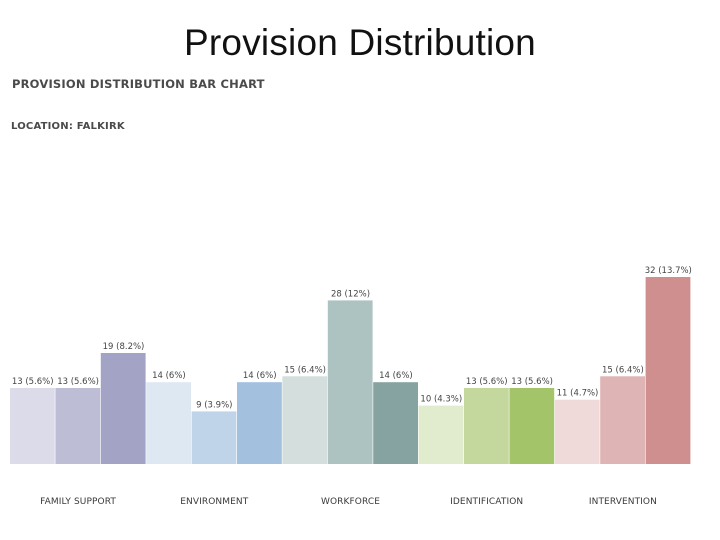  I want to click on category-axis-label: WORKFORCE, so click(350, 502).